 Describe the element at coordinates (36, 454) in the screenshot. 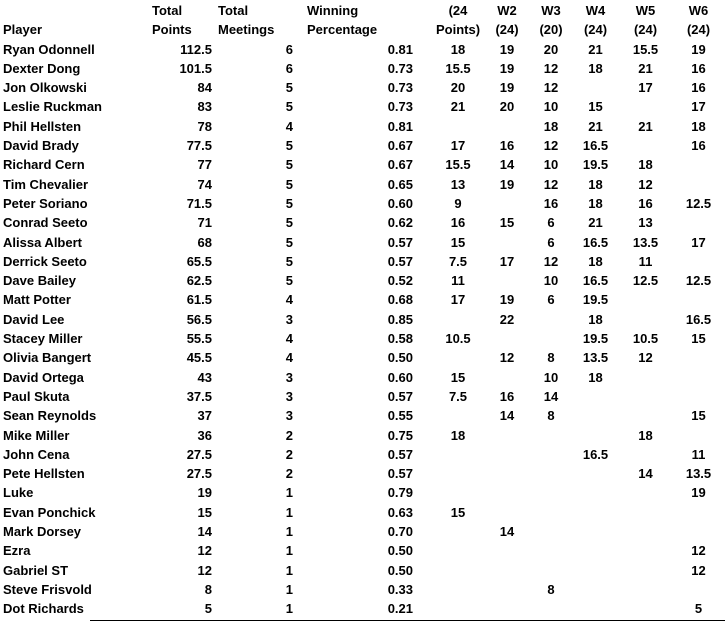

I see `player-name-cell: John Cena` at that location.